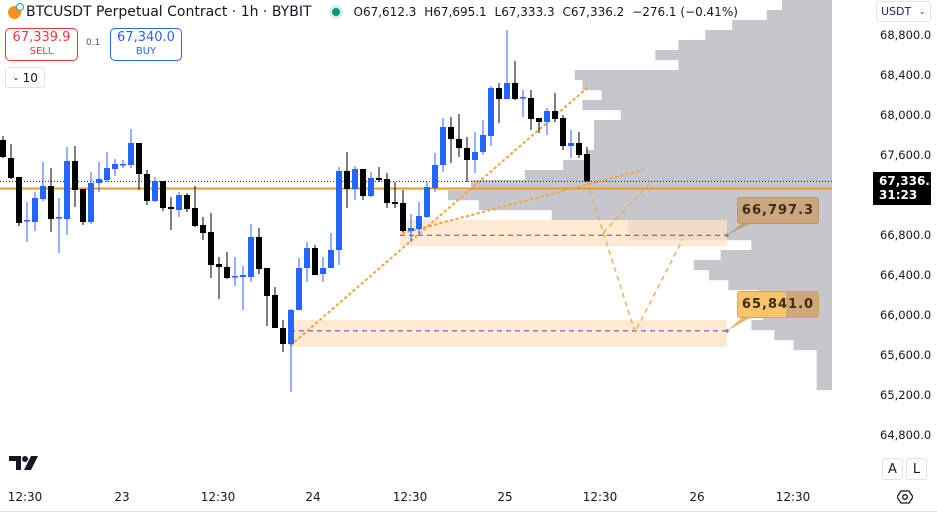 This screenshot has height=514, width=937. What do you see at coordinates (169, 12) in the screenshot?
I see `symbol-title: BTCUSDT Perpetual Contract · 1h · BYBIT` at bounding box center [169, 12].